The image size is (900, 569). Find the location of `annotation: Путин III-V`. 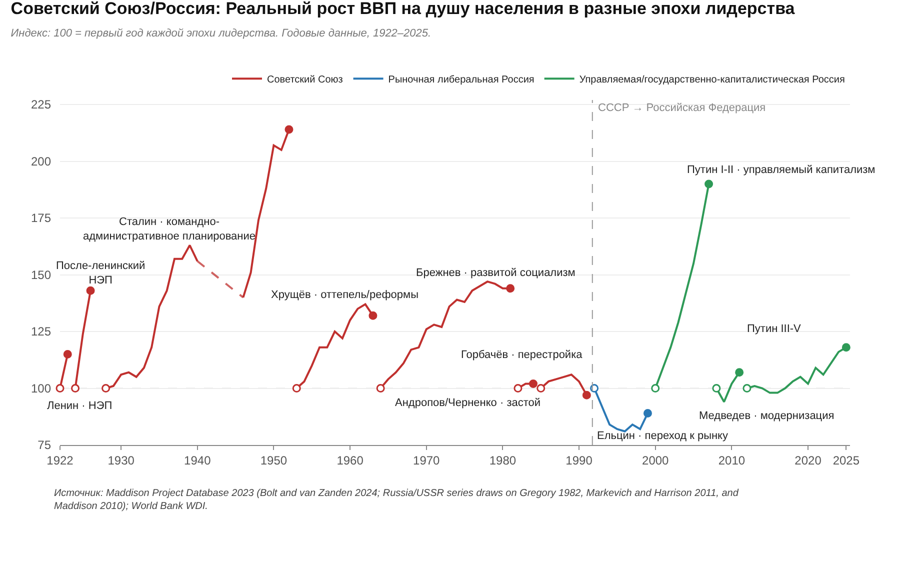

annotation: Путин III-V is located at coordinates (774, 329).